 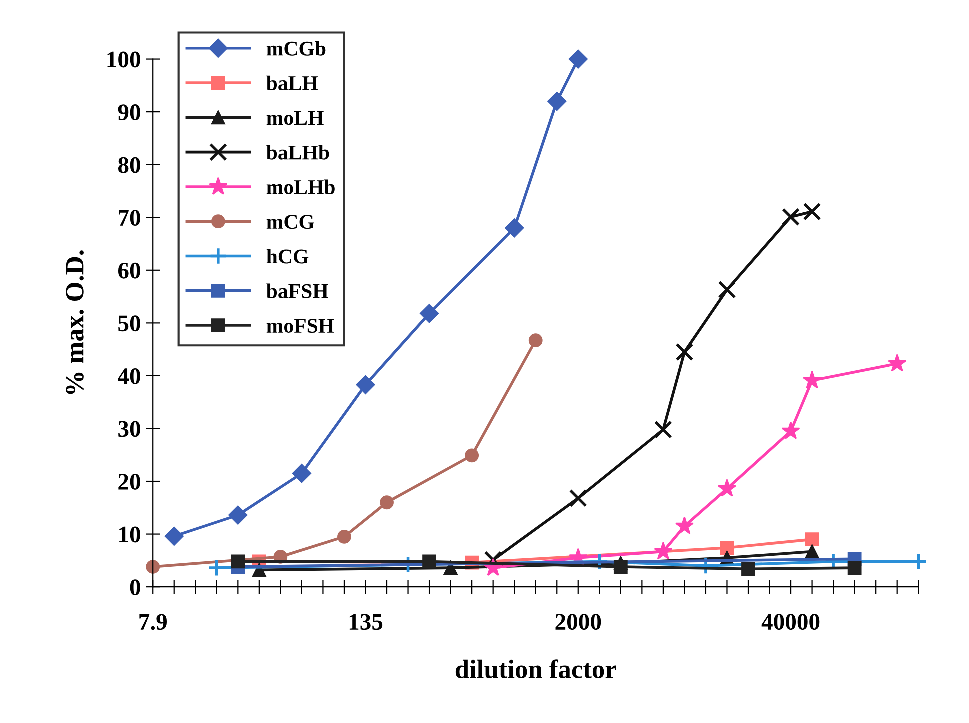 What do you see at coordinates (129, 270) in the screenshot?
I see `y-tick-label: 60` at bounding box center [129, 270].